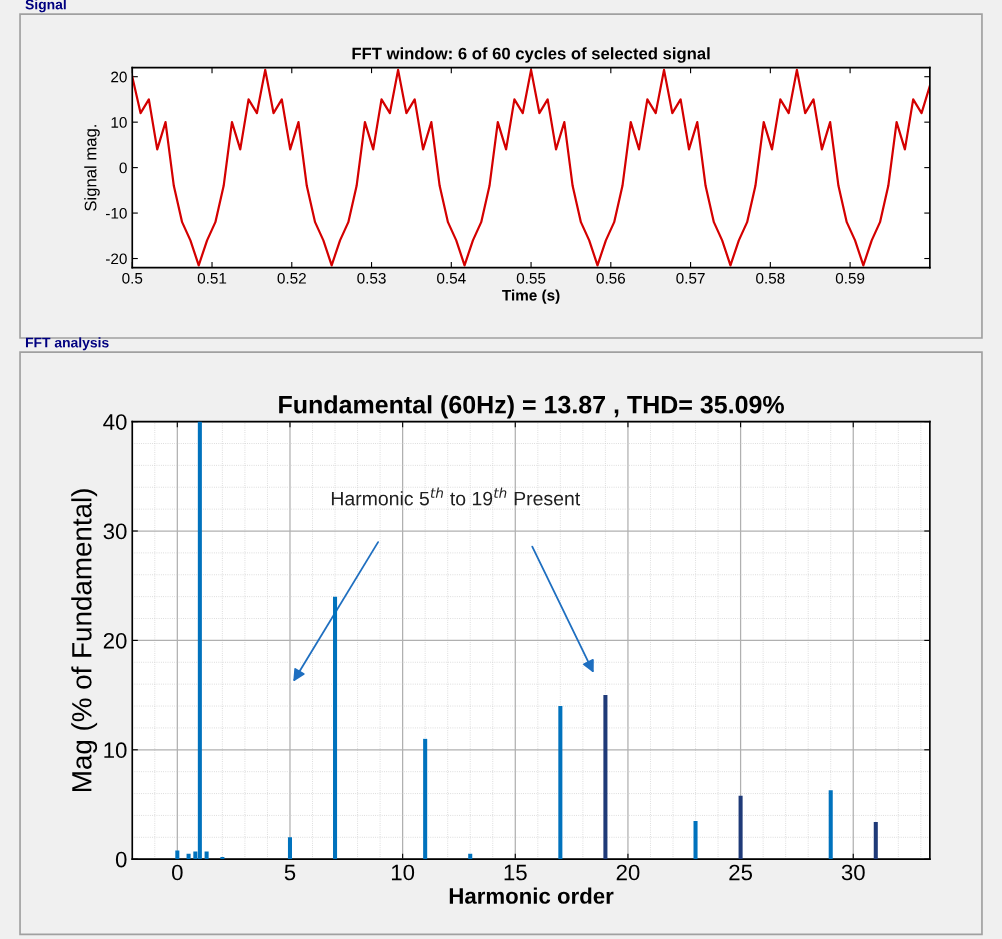 Image resolution: width=1002 pixels, height=939 pixels. I want to click on x-tick-label: 0.53, so click(371, 278).